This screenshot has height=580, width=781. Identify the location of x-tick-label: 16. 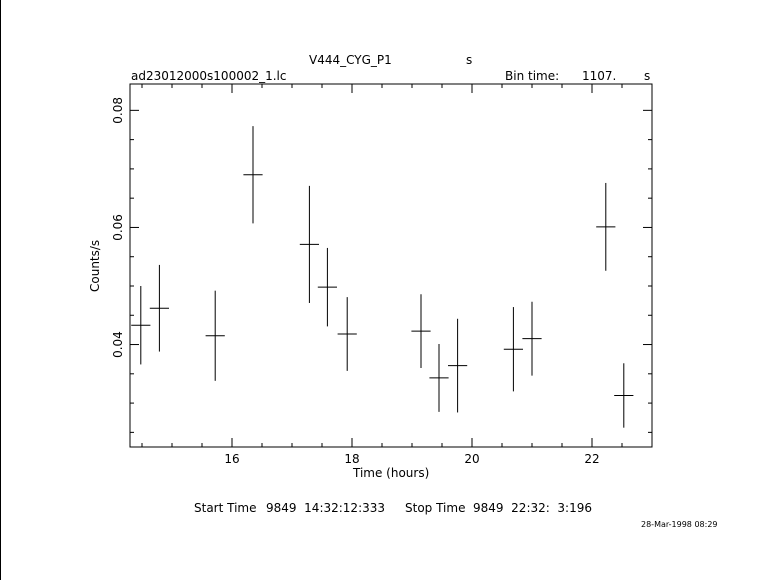
(231, 459).